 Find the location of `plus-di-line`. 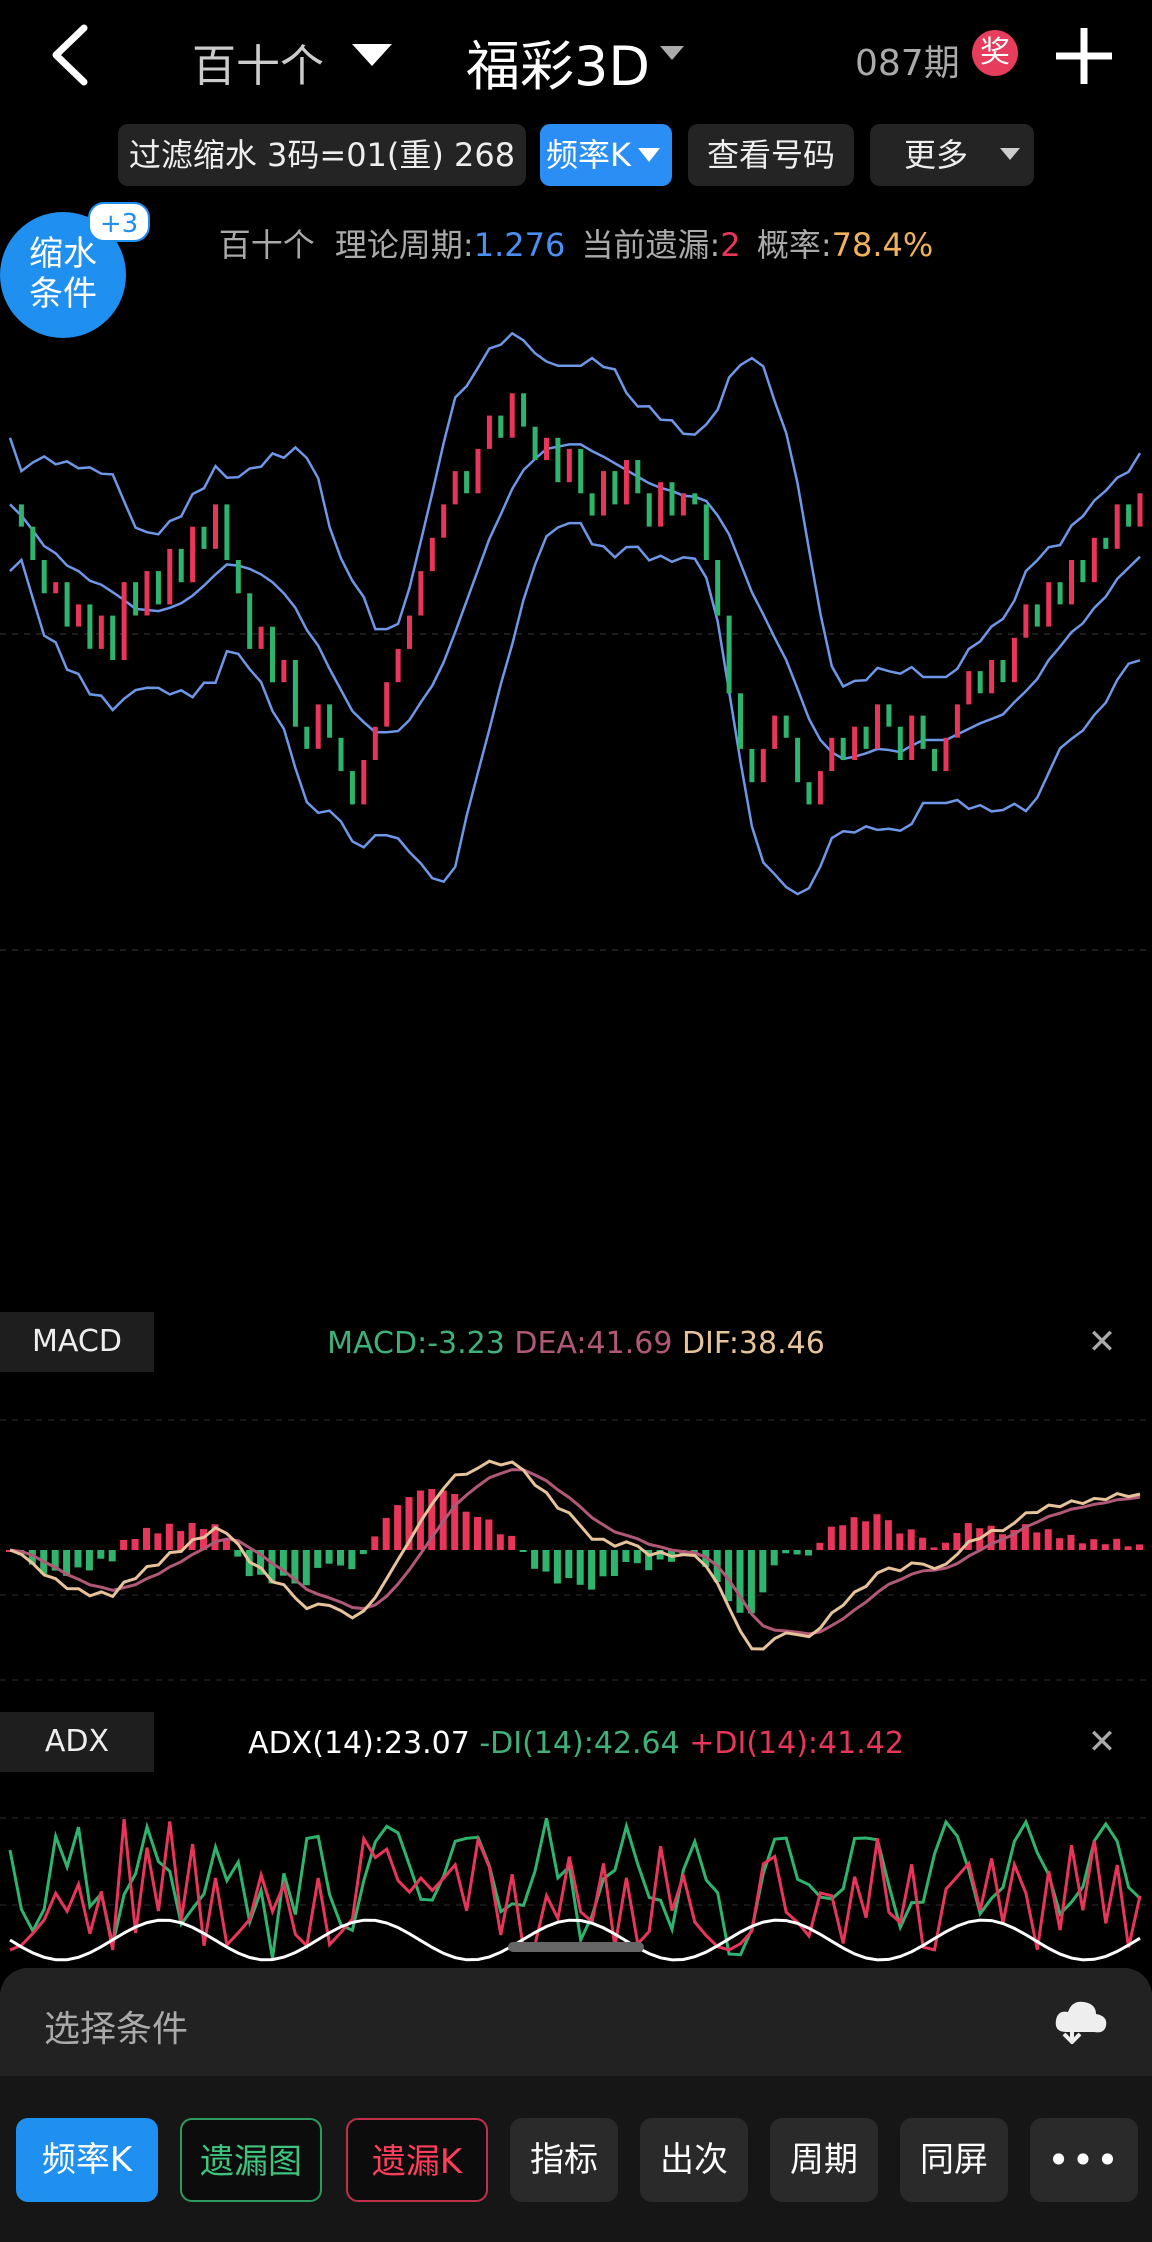

plus-di-line is located at coordinates (575, 1885).